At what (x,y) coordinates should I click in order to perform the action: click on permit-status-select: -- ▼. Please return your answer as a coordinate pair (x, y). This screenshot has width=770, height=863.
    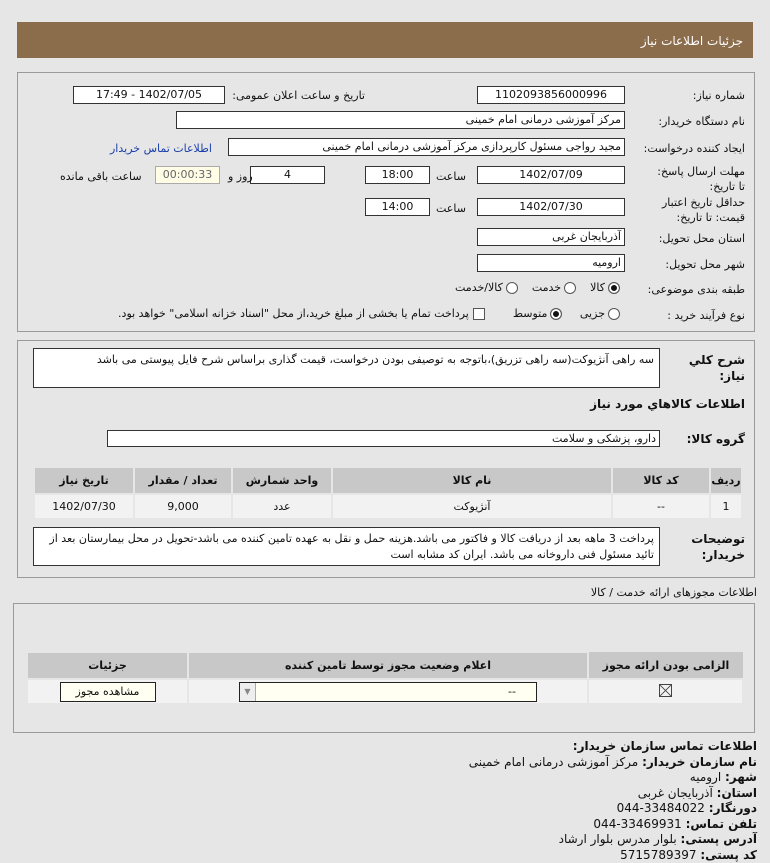
    Looking at the image, I should click on (388, 692).